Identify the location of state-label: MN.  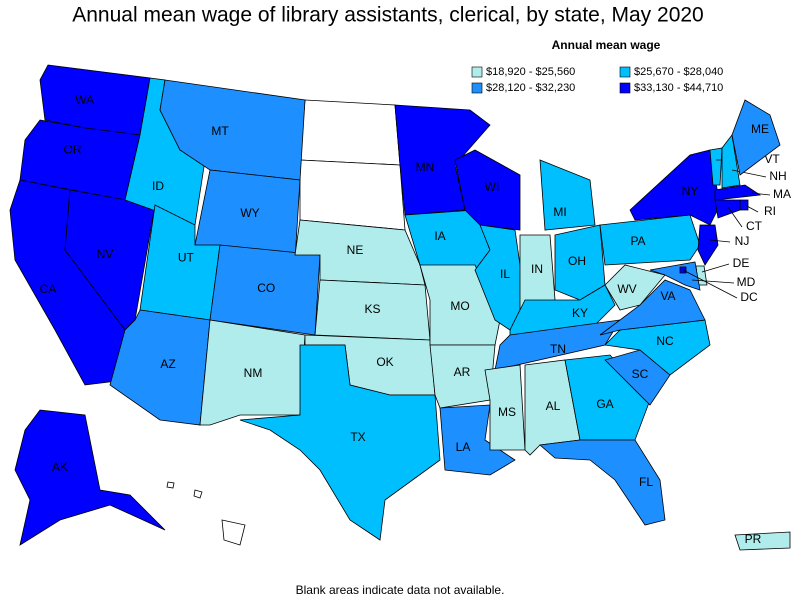
(425, 167).